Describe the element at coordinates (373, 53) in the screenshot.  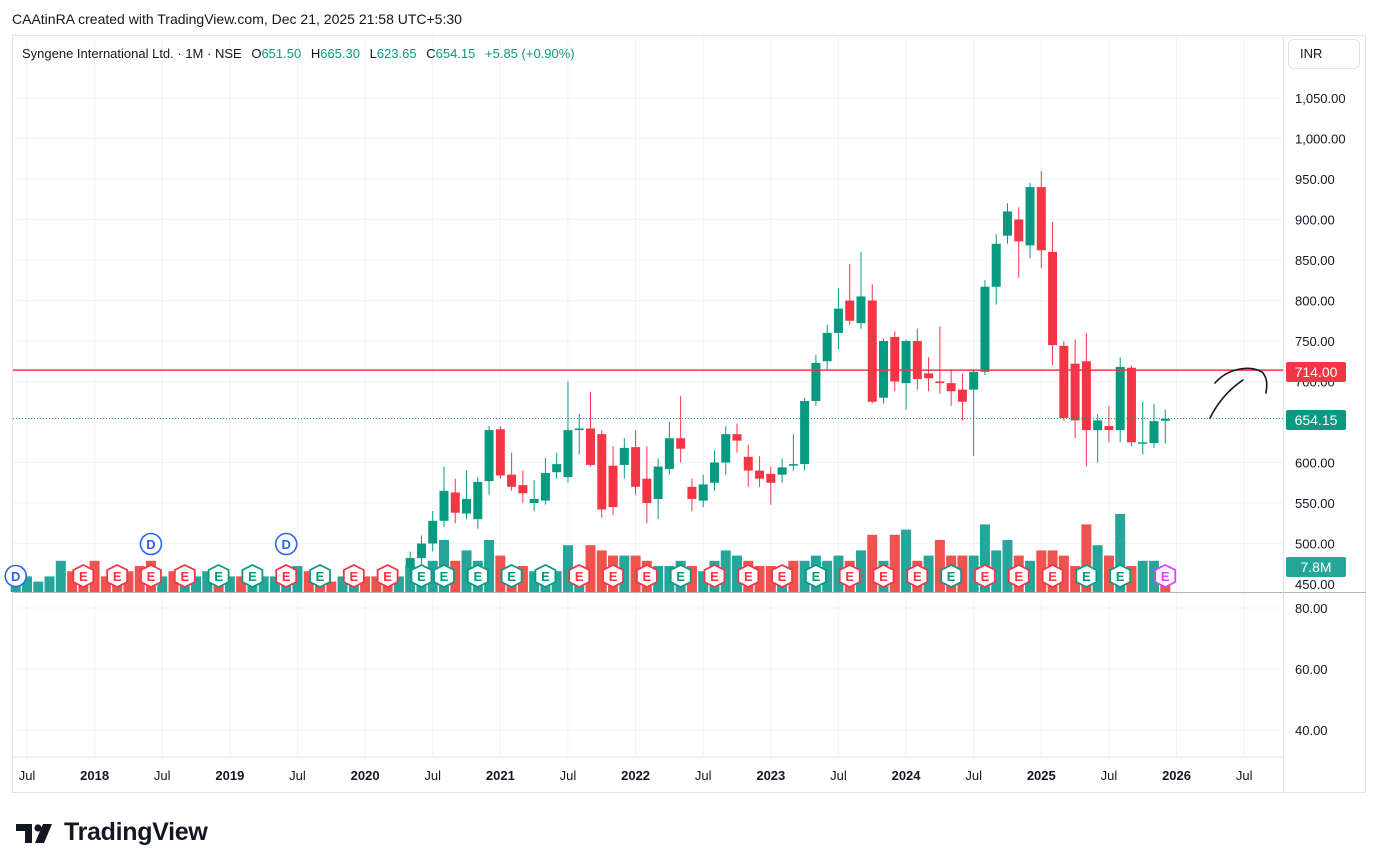
I see `low-key: L` at that location.